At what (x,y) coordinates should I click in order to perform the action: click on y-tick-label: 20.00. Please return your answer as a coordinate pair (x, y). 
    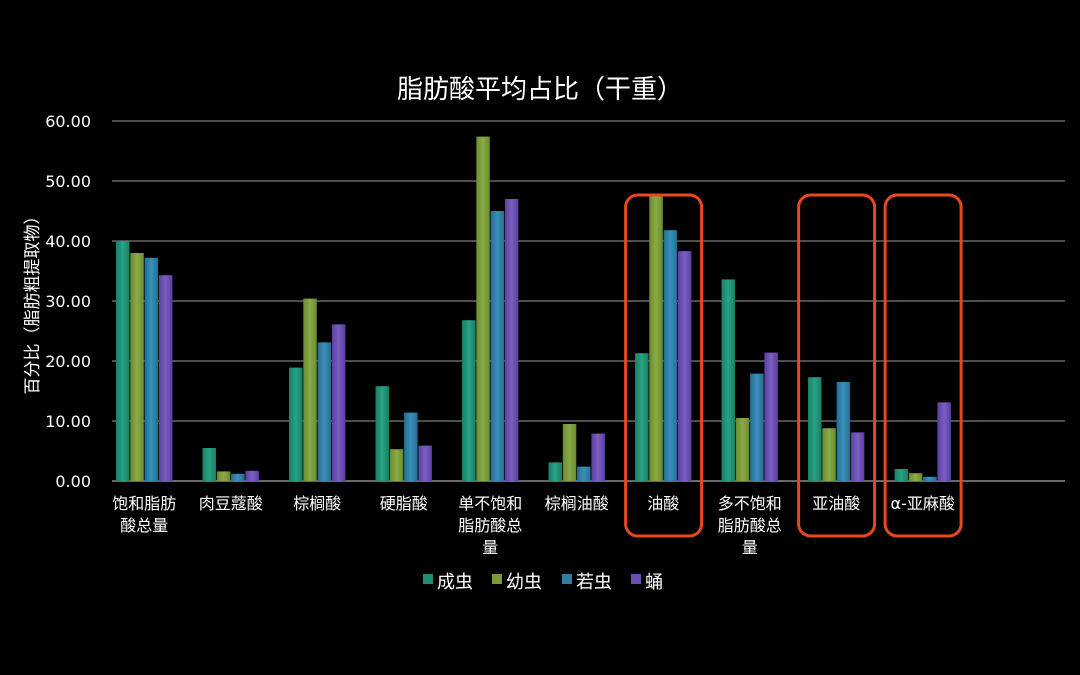
    Looking at the image, I should click on (68, 361).